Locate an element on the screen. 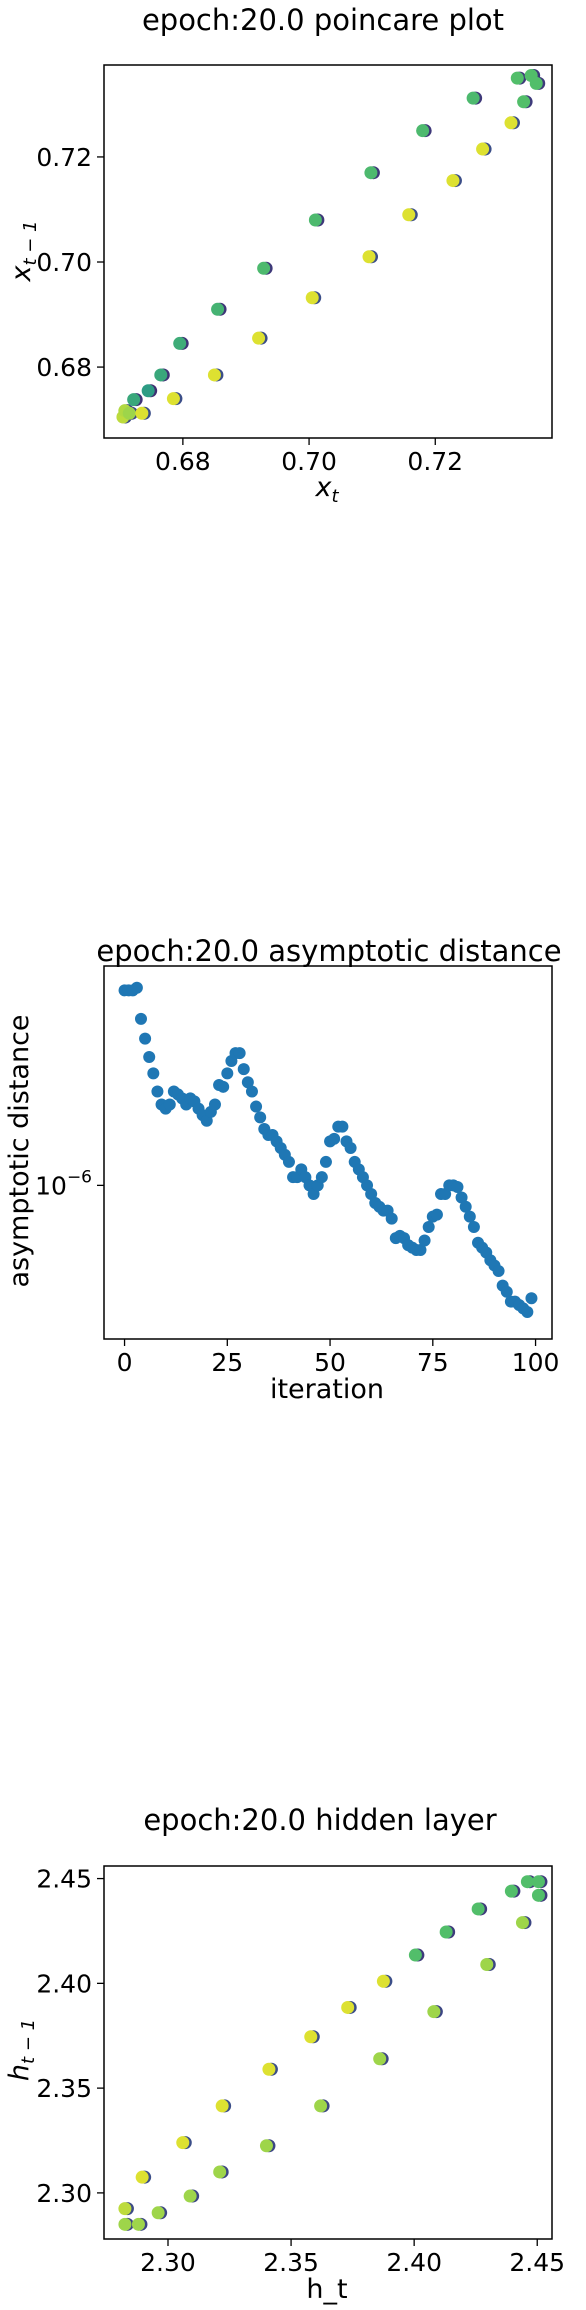 The height and width of the screenshot is (2310, 586). y-axis-ticks: 2.30 2.35 2.40 2.45 is located at coordinates (70, 2036).